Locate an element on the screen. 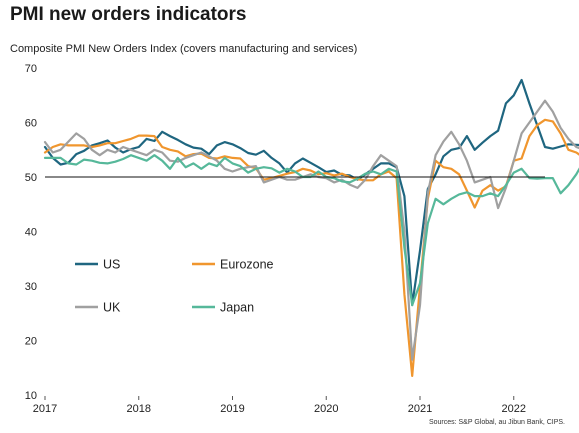  legend-label-uk: UK is located at coordinates (112, 308).